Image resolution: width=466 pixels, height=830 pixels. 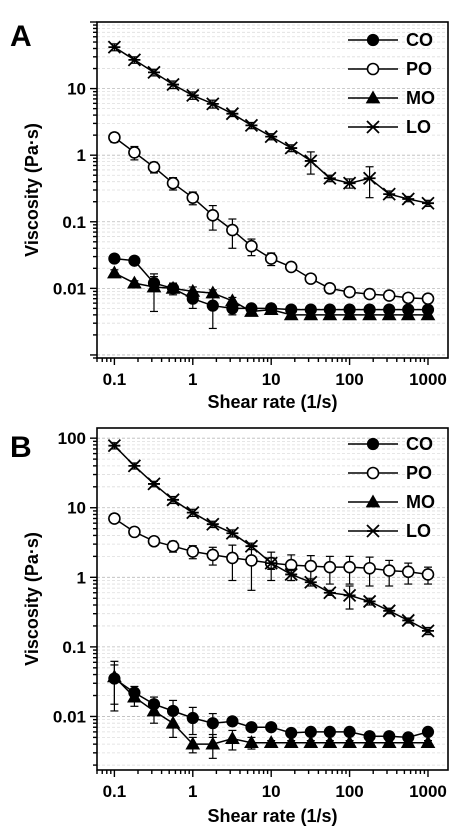 What do you see at coordinates (72, 438) in the screenshot?
I see `y-tick-label: 100` at bounding box center [72, 438].